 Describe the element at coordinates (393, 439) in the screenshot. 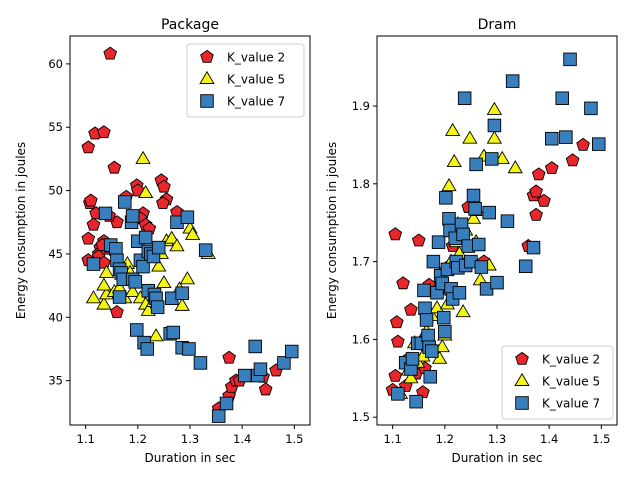

I see `x-tick-label: 1.1` at that location.